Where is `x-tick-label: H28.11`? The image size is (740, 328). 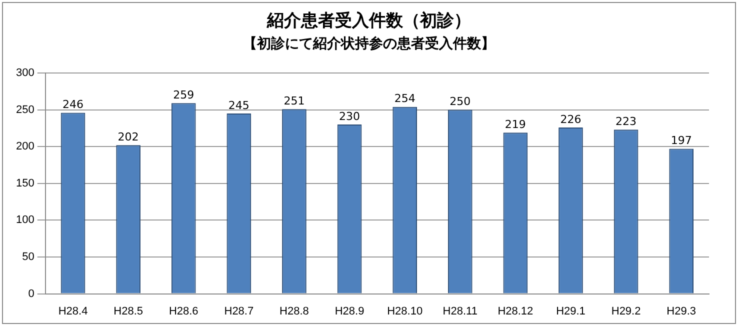
x-tick-label: H28.11 is located at coordinates (460, 311).